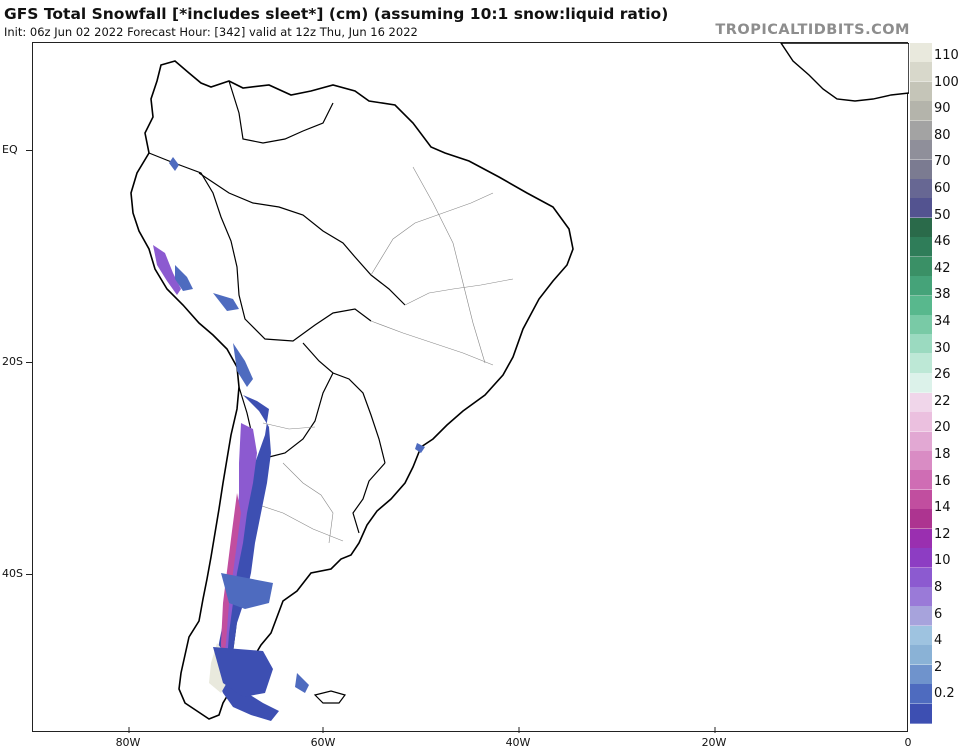  What do you see at coordinates (12, 361) in the screenshot?
I see `lat-label-20s: 20S` at bounding box center [12, 361].